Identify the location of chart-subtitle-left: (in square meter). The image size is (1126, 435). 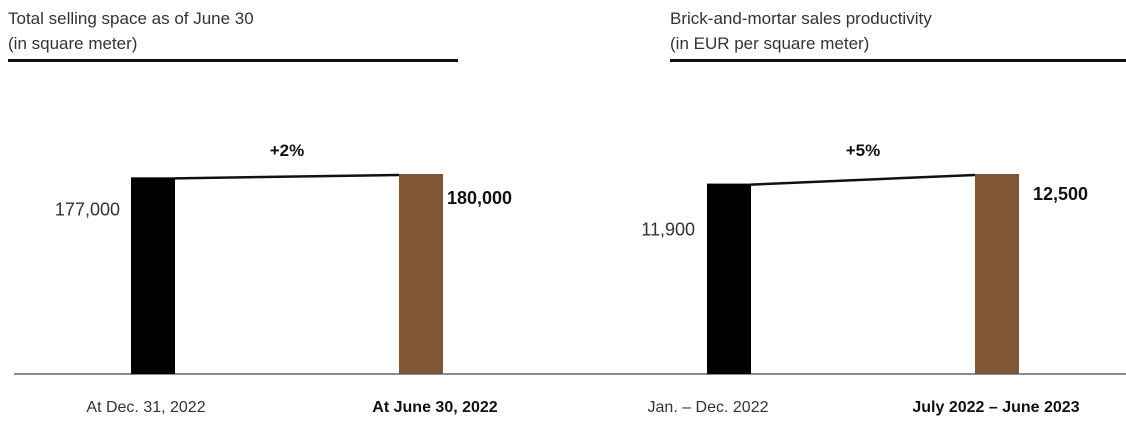
(73, 43).